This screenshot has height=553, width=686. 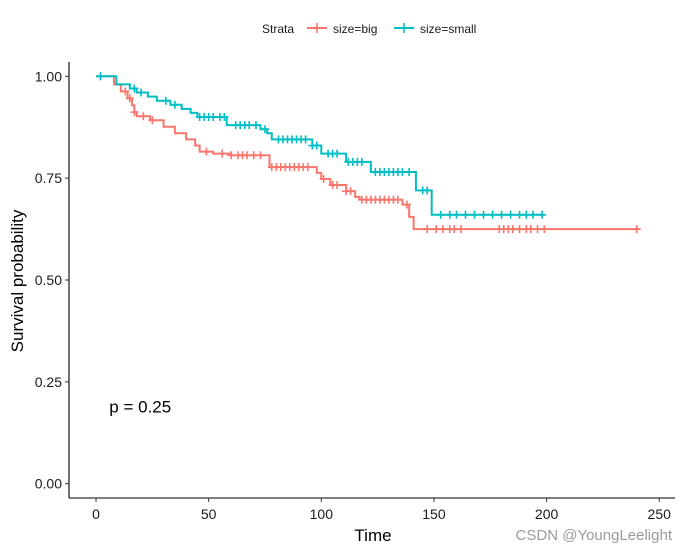 What do you see at coordinates (547, 514) in the screenshot?
I see `x-tick-label: 200` at bounding box center [547, 514].